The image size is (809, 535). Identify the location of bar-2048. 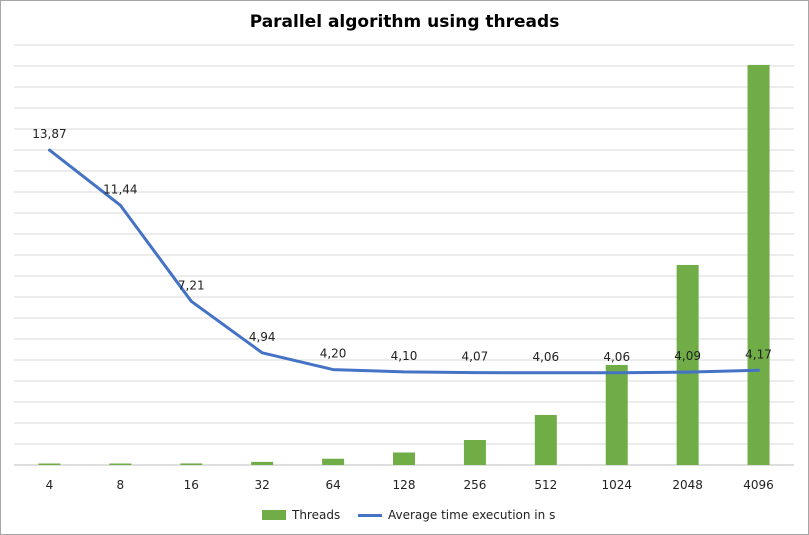
(687, 364).